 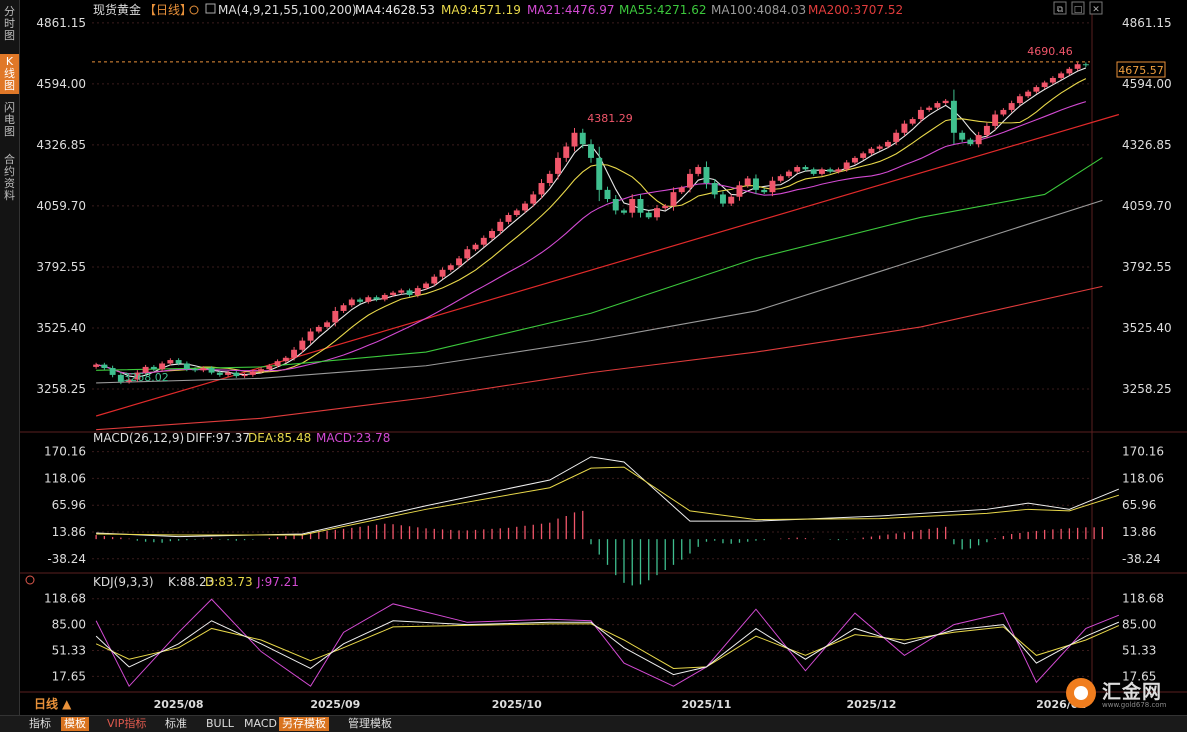 I want to click on y-tick-label-right: 4861.15, so click(x=1147, y=23).